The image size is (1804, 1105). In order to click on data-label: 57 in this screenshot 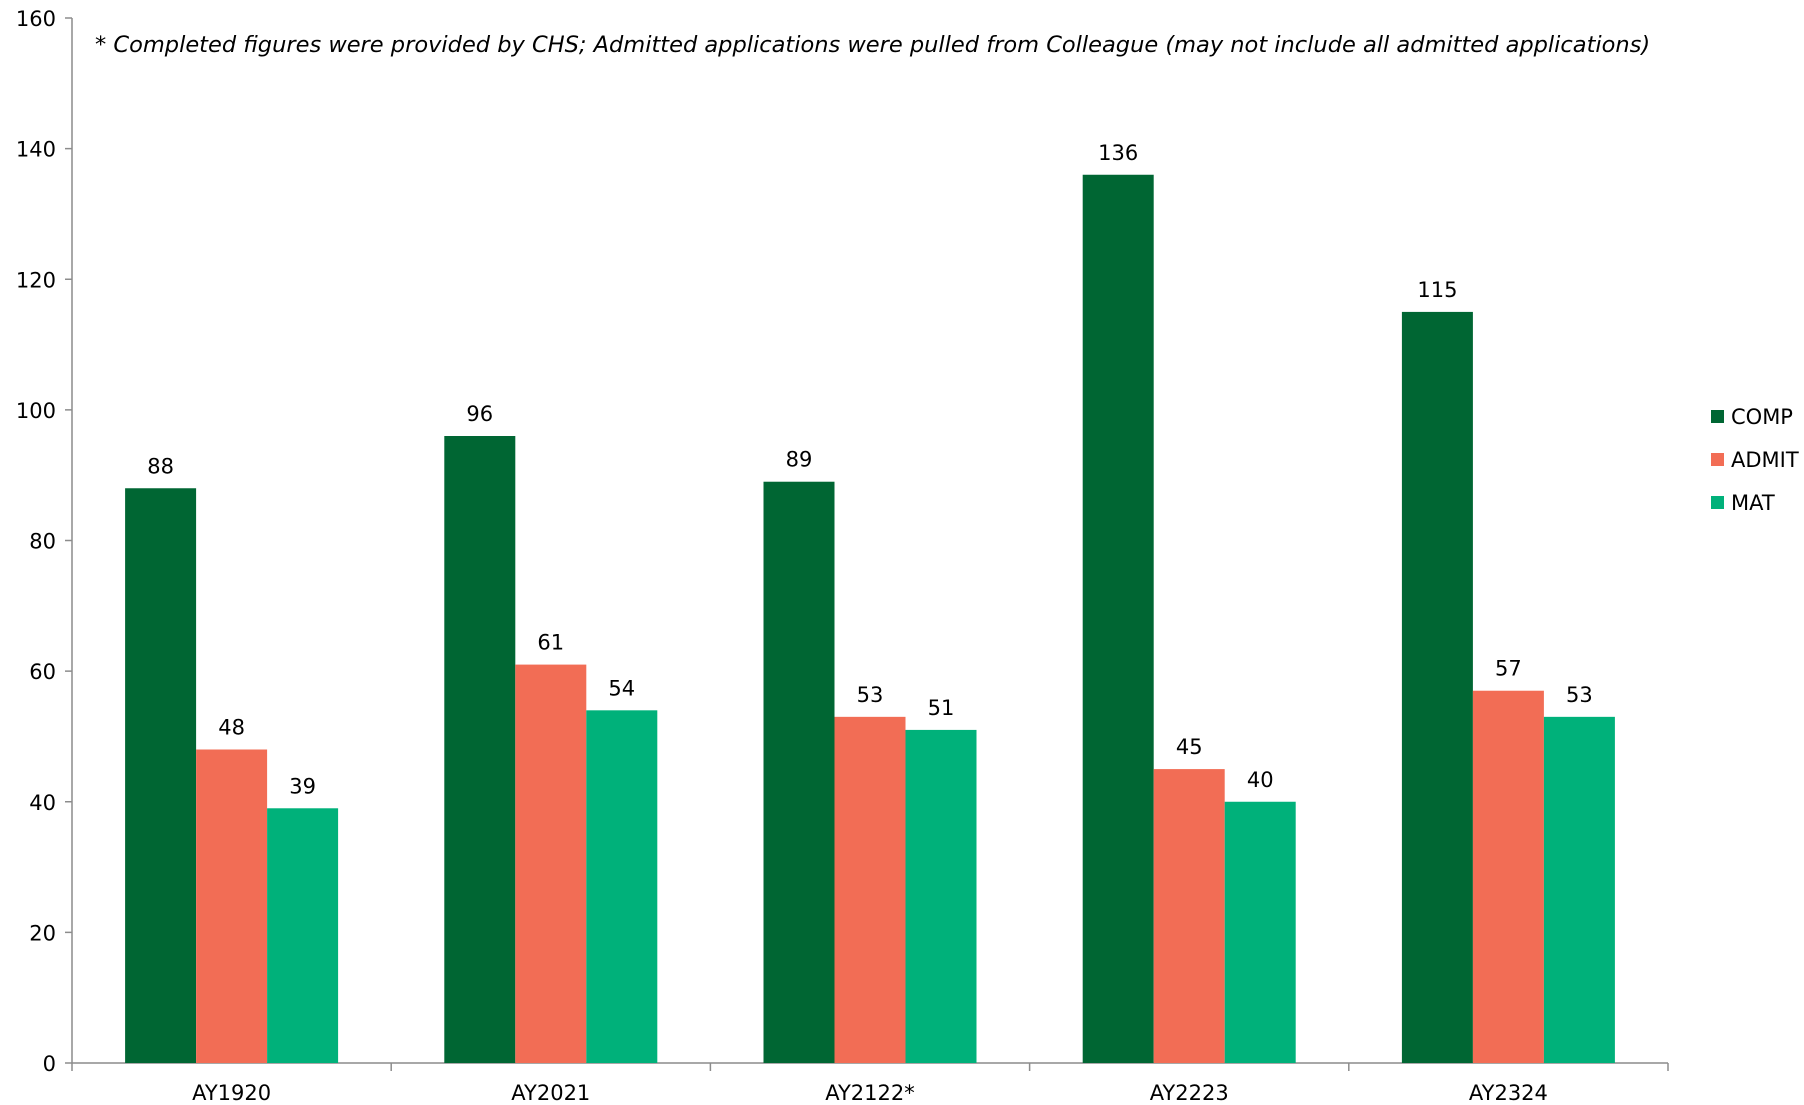, I will do `click(1508, 669)`.